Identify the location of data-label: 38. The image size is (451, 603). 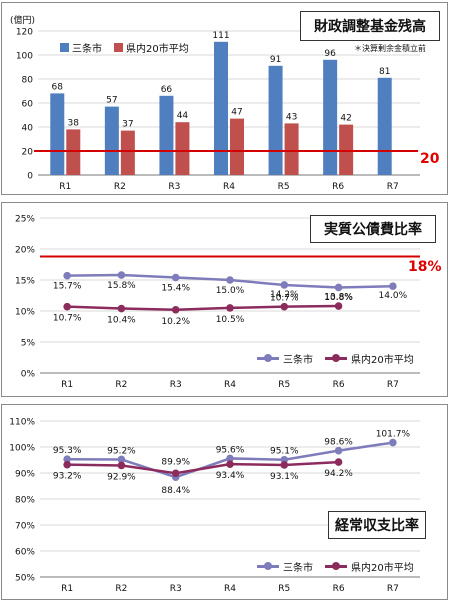
(74, 123).